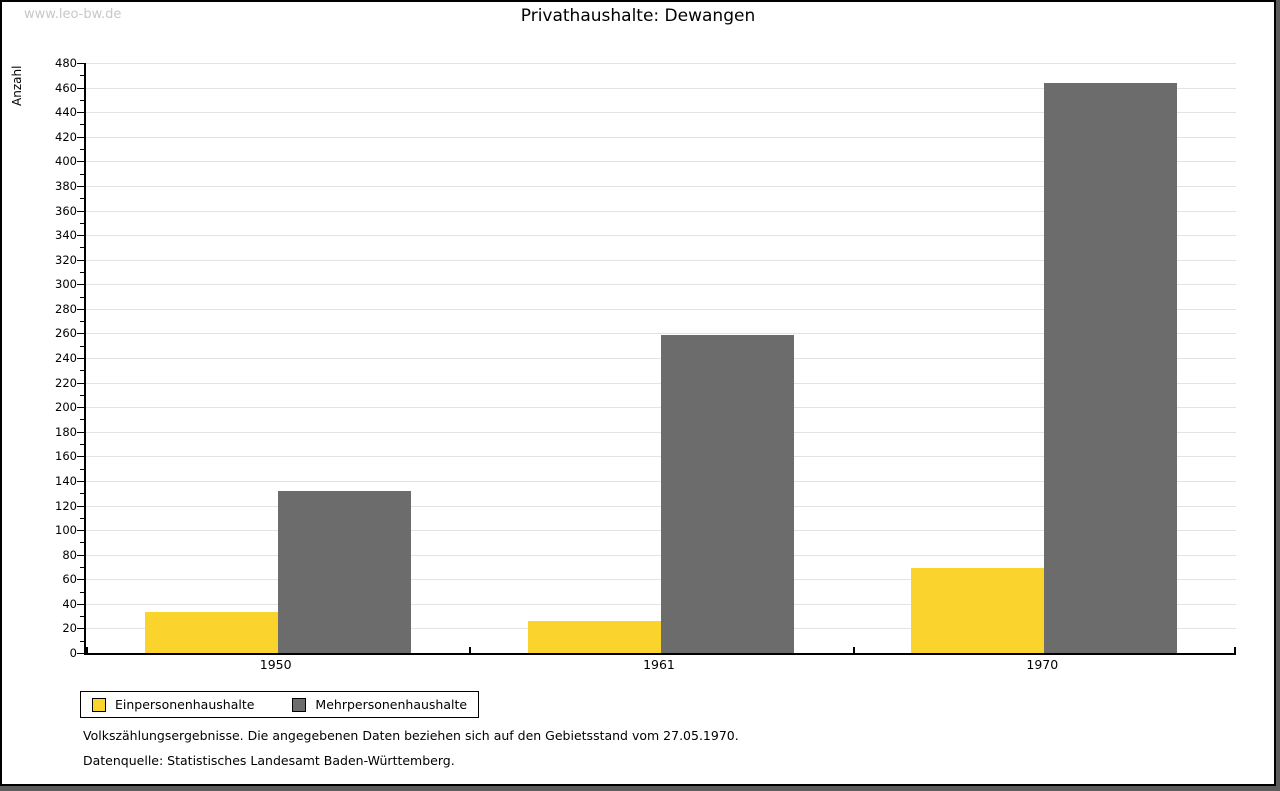 The width and height of the screenshot is (1280, 791). What do you see at coordinates (73, 653) in the screenshot?
I see `y-tick-label: 0` at bounding box center [73, 653].